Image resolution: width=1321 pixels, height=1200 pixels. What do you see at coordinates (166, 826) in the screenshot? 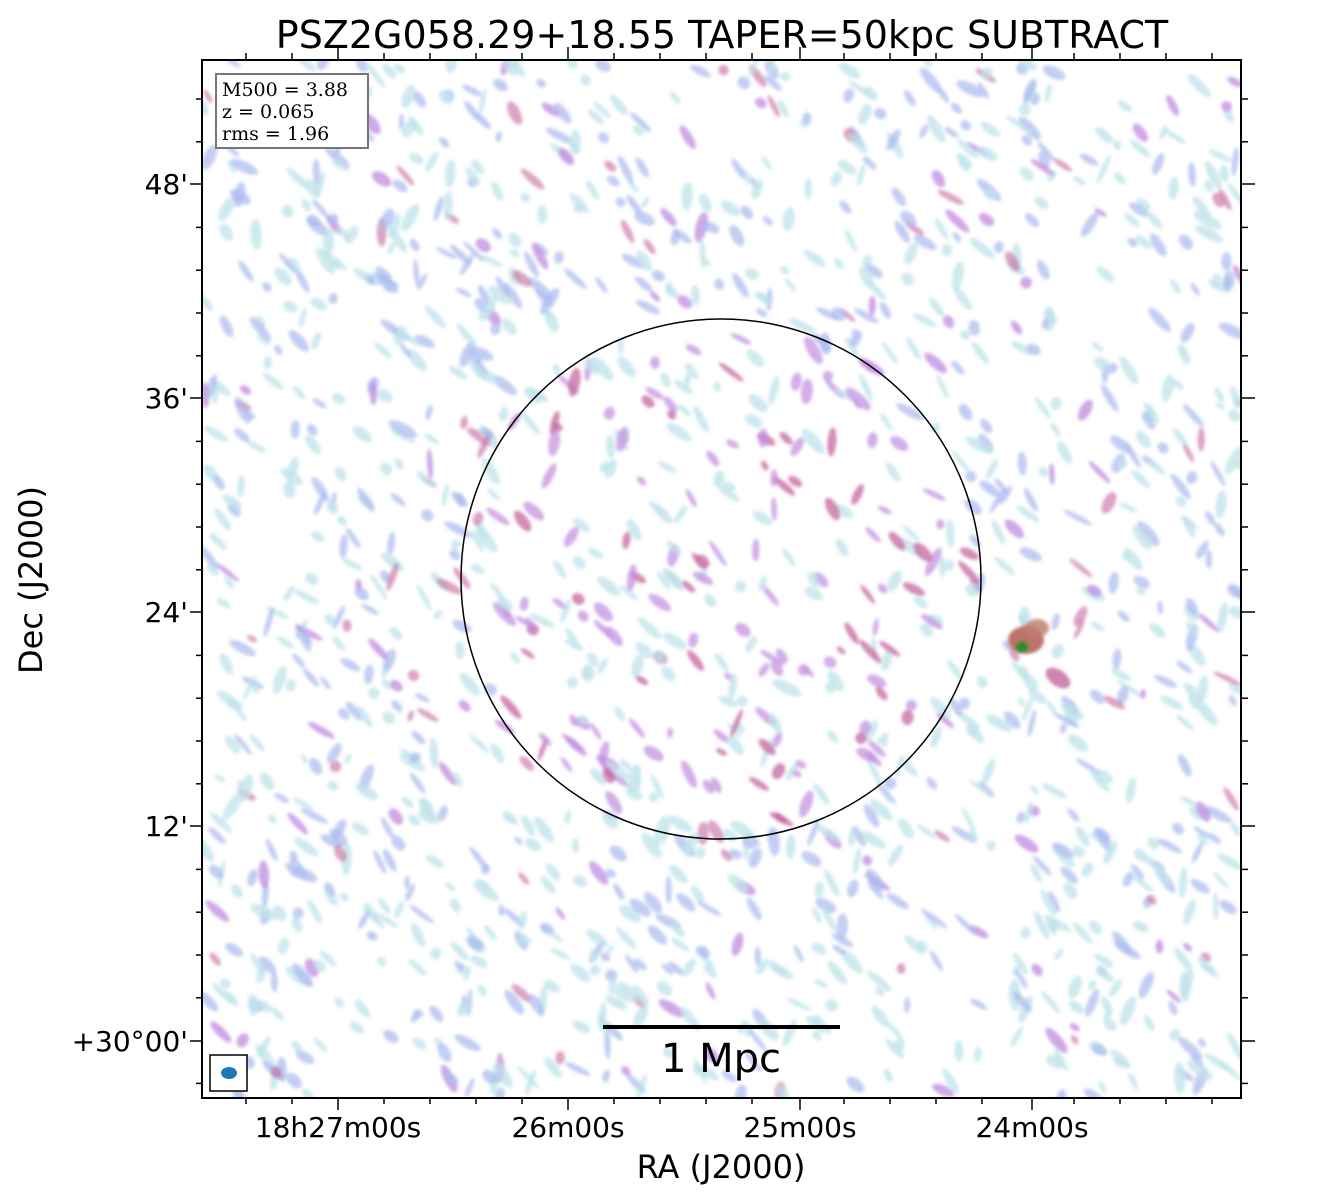
I see `y-tick-label: 12'` at bounding box center [166, 826].